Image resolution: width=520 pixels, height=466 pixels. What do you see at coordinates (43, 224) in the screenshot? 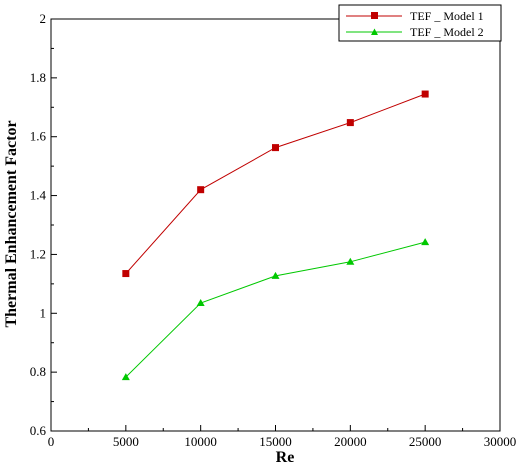
I see `y-axis-ticks: 0.6 0.8 1 1.2 1.4 1.6 1.8 2` at bounding box center [43, 224].